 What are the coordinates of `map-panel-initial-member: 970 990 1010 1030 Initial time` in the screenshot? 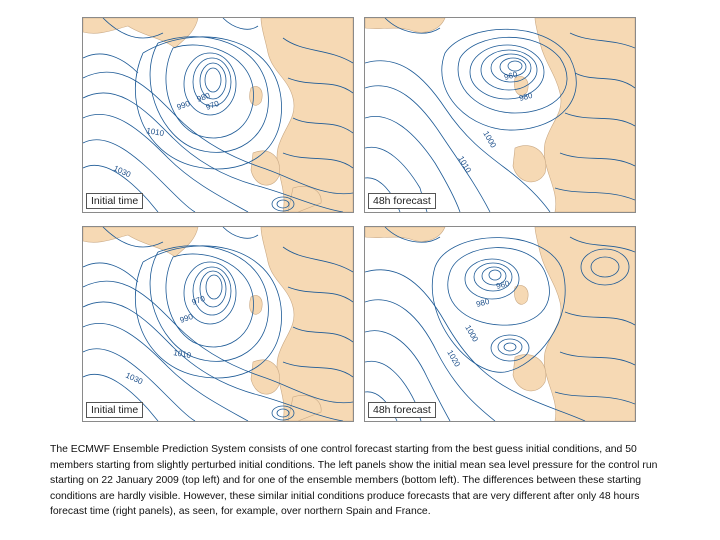 It's located at (218, 324).